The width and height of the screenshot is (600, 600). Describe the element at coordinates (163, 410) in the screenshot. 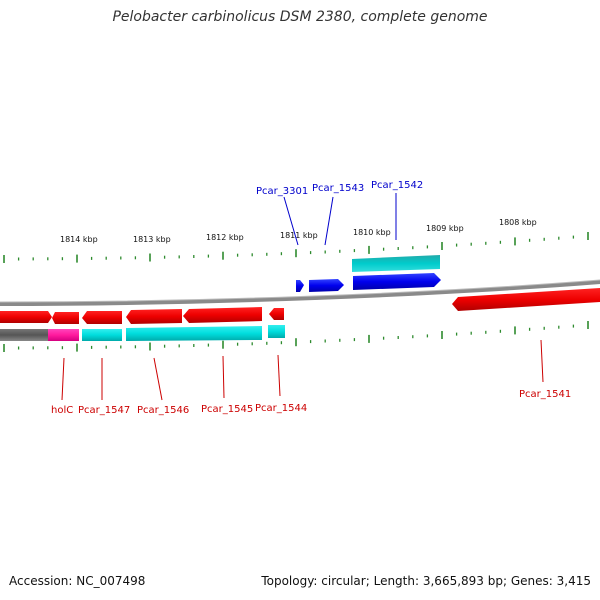

I see `gene-label-pcar-1546: Pcar_1546` at that location.